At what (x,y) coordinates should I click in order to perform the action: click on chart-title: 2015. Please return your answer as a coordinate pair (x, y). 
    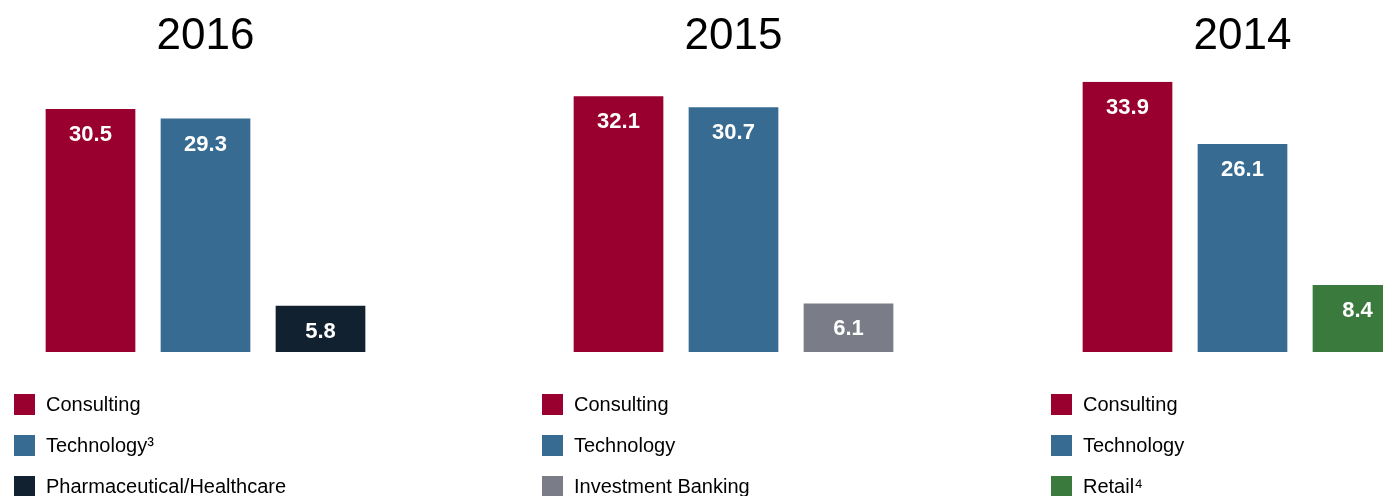
    Looking at the image, I should click on (733, 33).